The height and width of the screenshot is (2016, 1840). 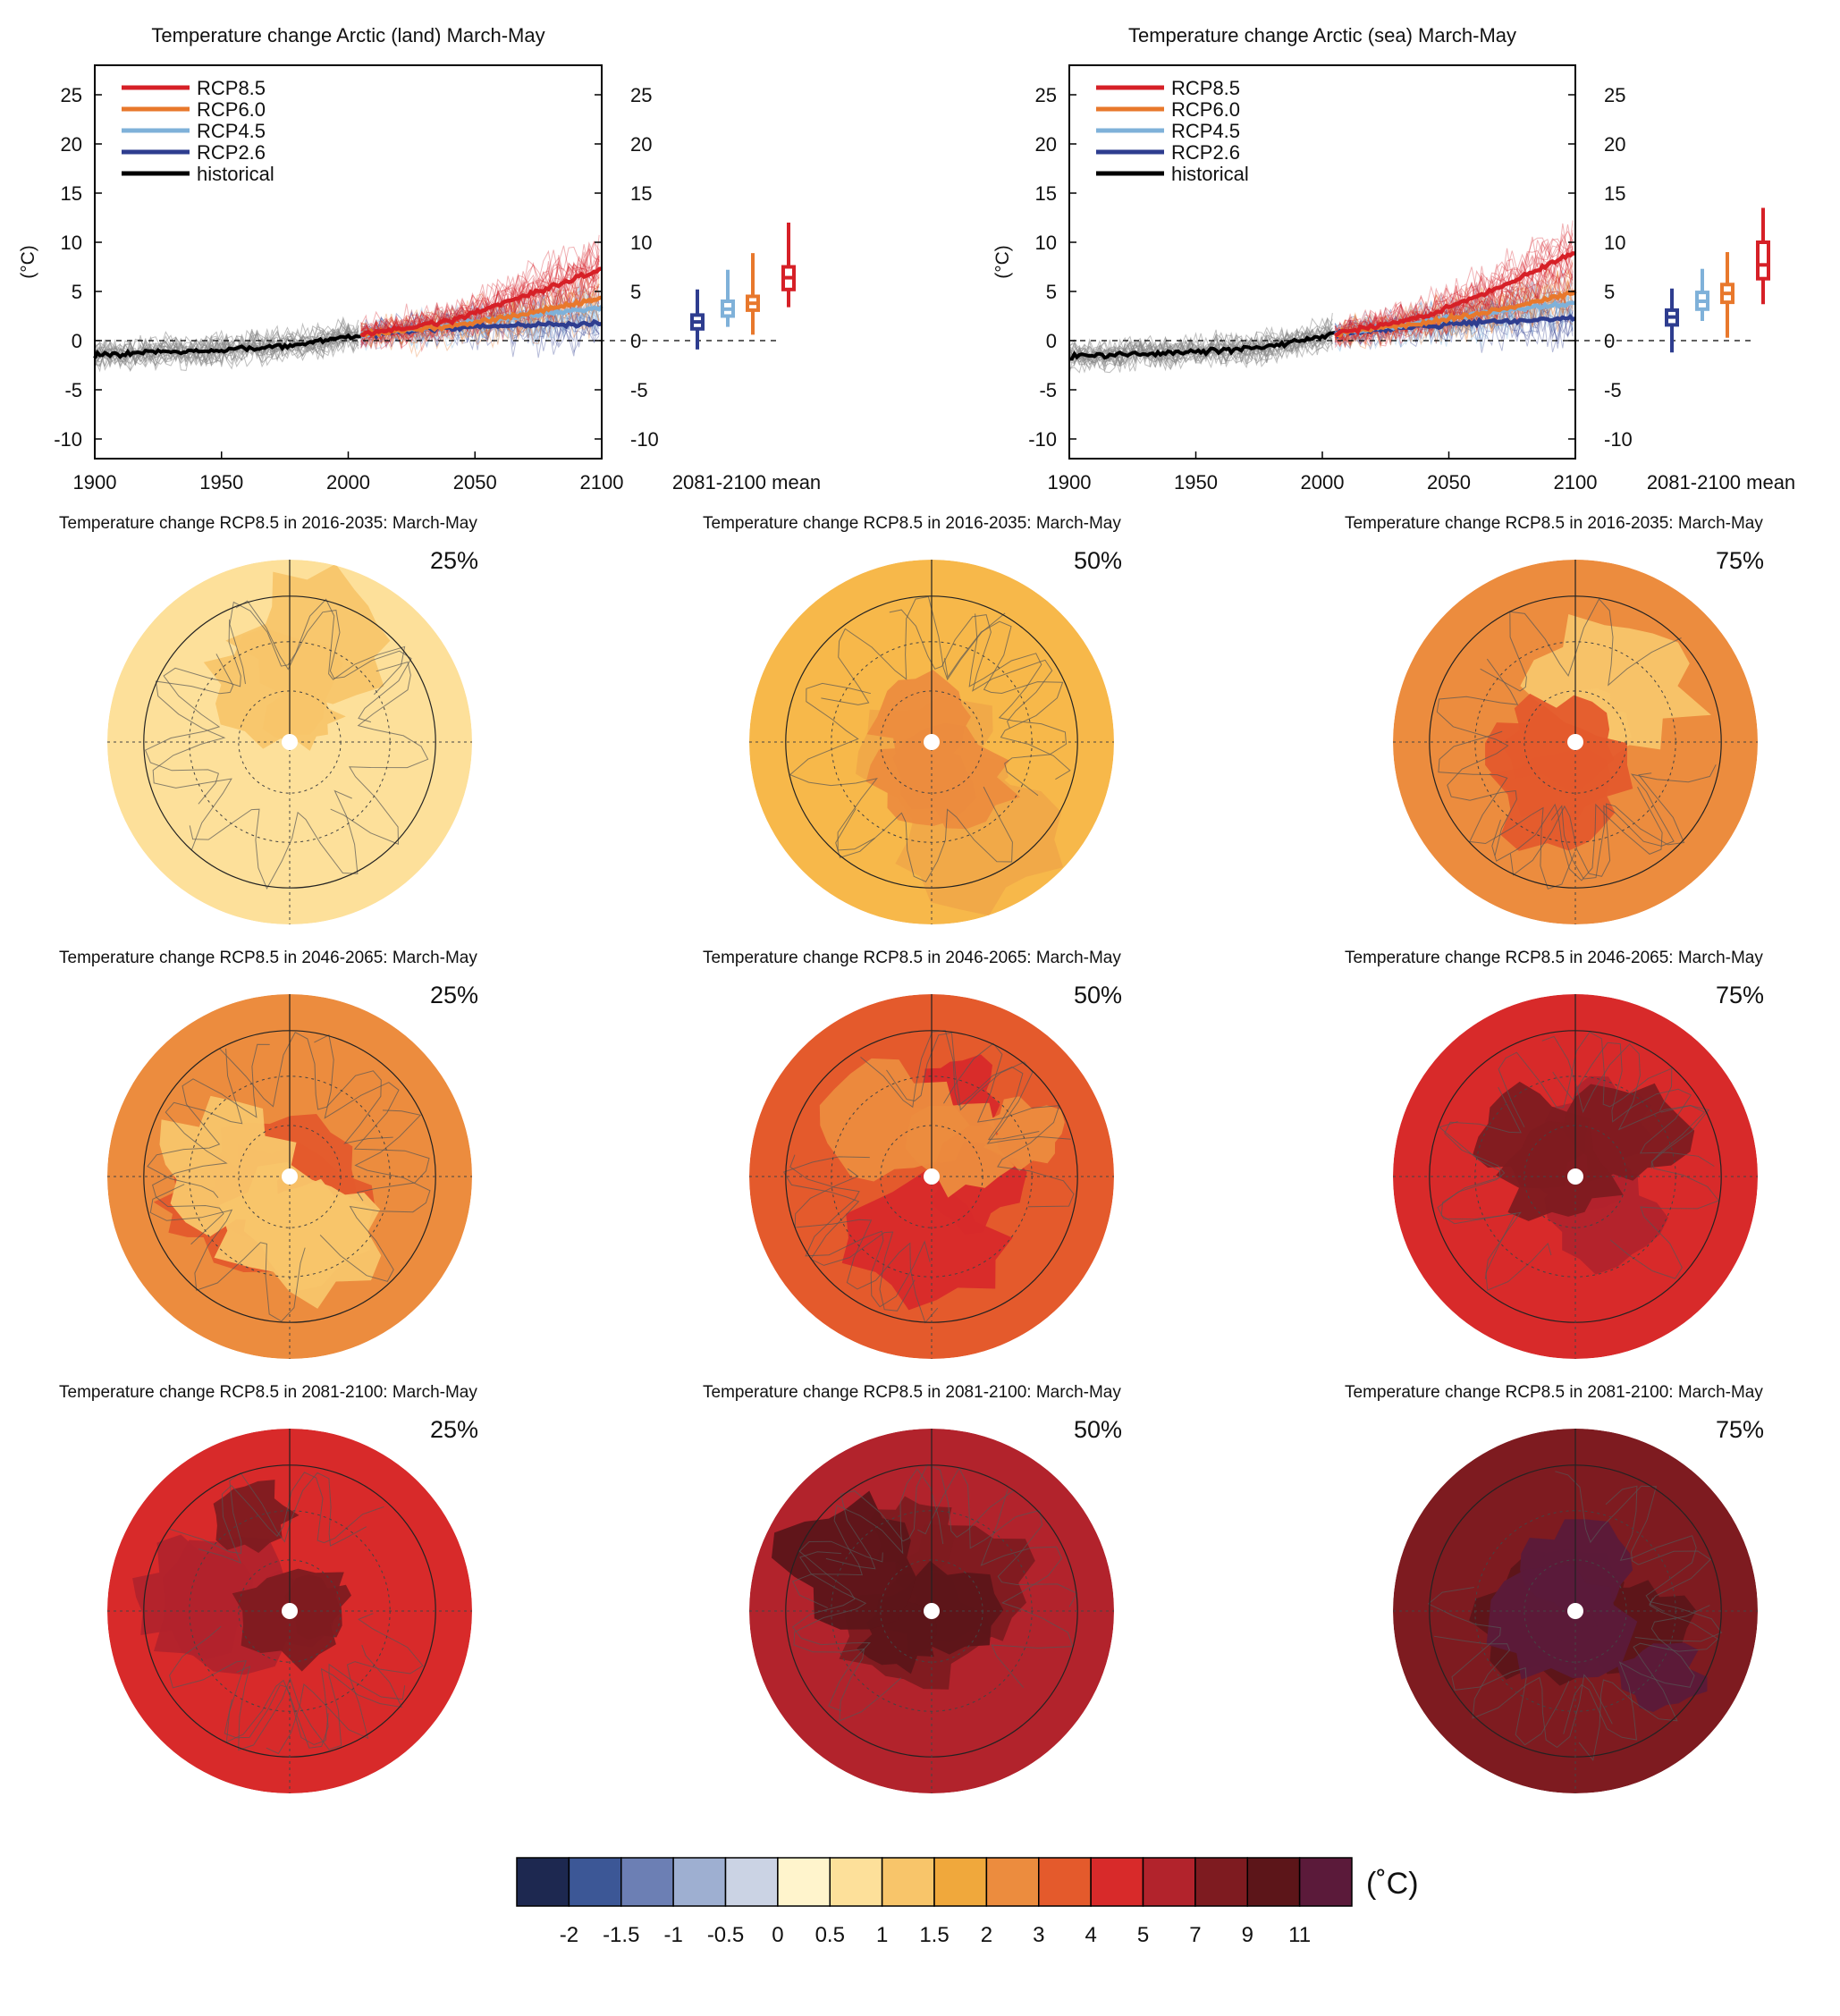 What do you see at coordinates (221, 482) in the screenshot?
I see `x-tick-label: 1950` at bounding box center [221, 482].